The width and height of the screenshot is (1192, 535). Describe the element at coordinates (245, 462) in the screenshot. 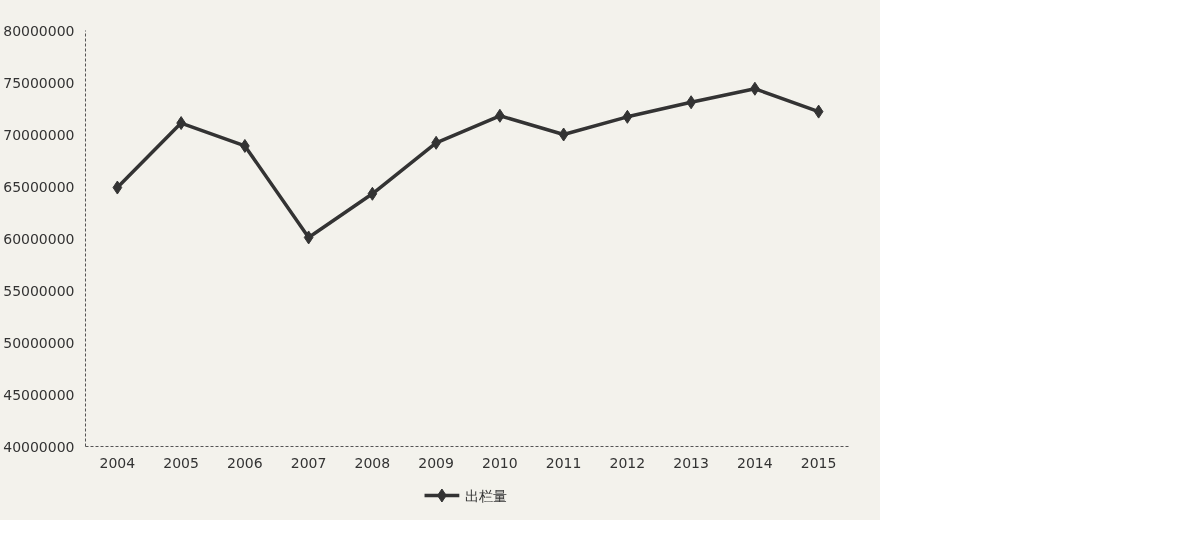

I see `x-tick-label: 2006` at that location.